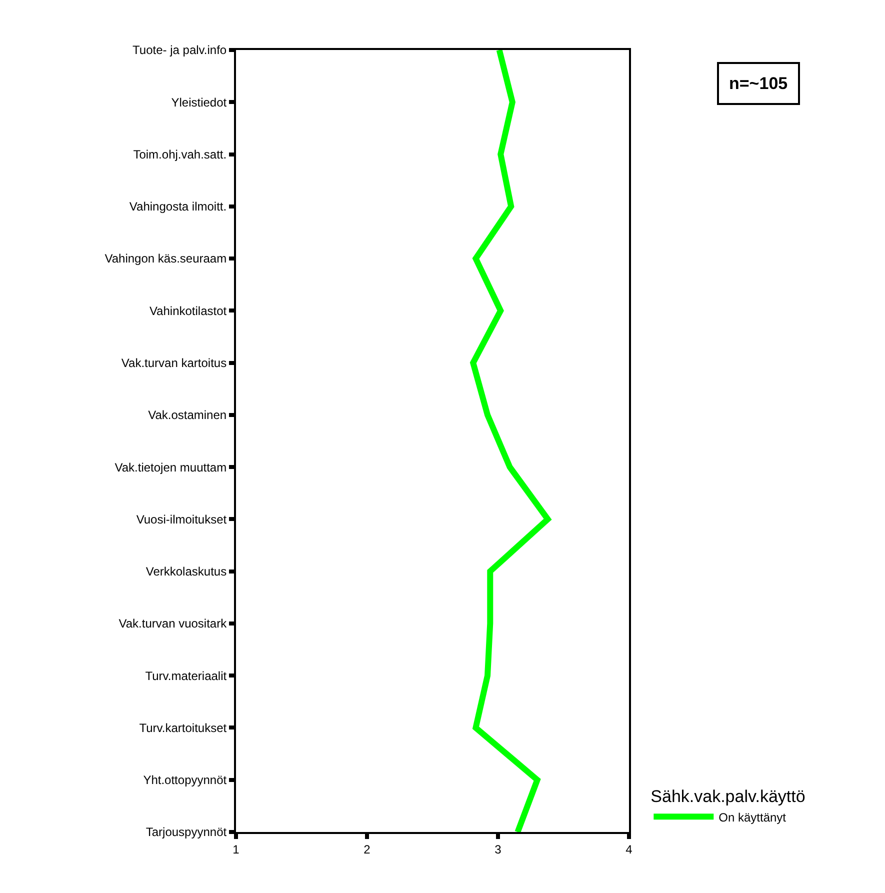 This screenshot has height=893, width=885. Describe the element at coordinates (186, 675) in the screenshot. I see `y-tick-label: Turv.materiaalit` at that location.